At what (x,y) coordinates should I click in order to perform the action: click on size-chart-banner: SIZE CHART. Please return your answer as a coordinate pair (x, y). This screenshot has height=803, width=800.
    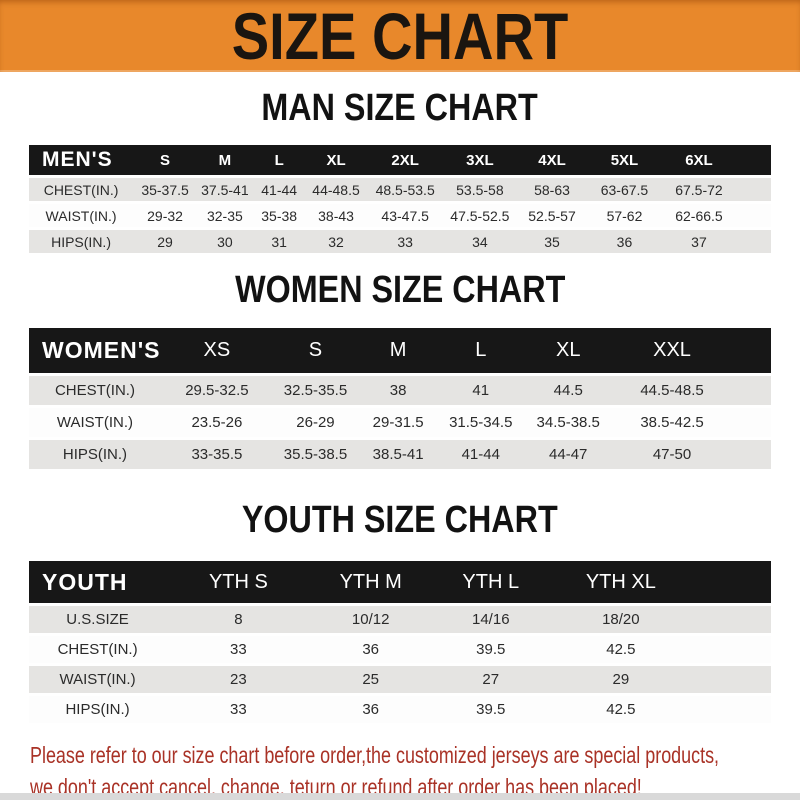
    Looking at the image, I should click on (400, 36).